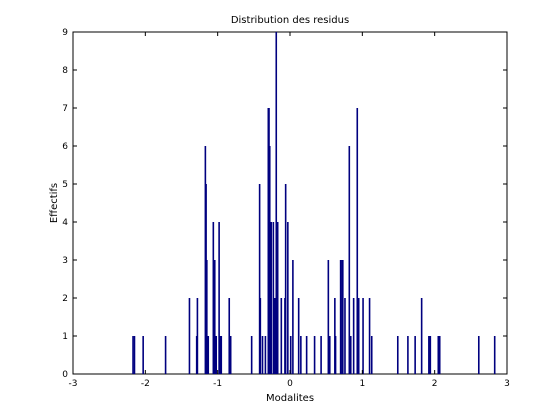  Describe the element at coordinates (65, 185) in the screenshot. I see `y-tick-label: 5` at that location.